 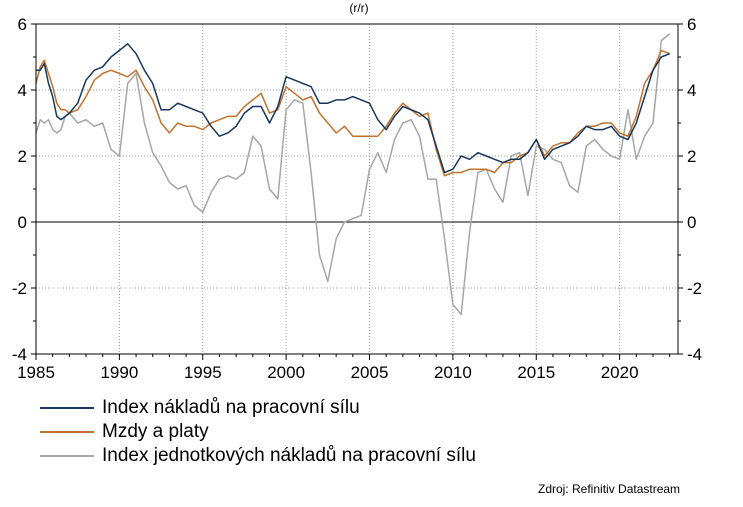 I want to click on x-tick-label: 2005, so click(x=370, y=372).